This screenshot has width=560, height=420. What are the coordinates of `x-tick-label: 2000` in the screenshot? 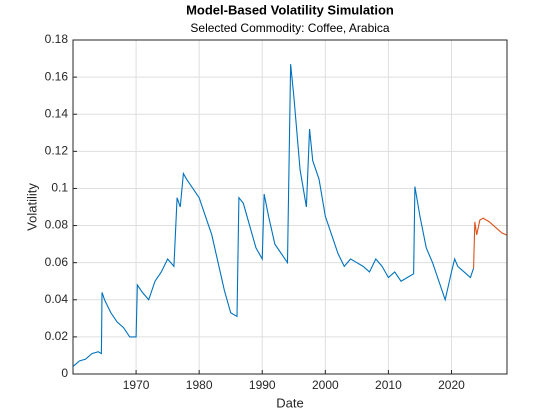 It's located at (325, 385).